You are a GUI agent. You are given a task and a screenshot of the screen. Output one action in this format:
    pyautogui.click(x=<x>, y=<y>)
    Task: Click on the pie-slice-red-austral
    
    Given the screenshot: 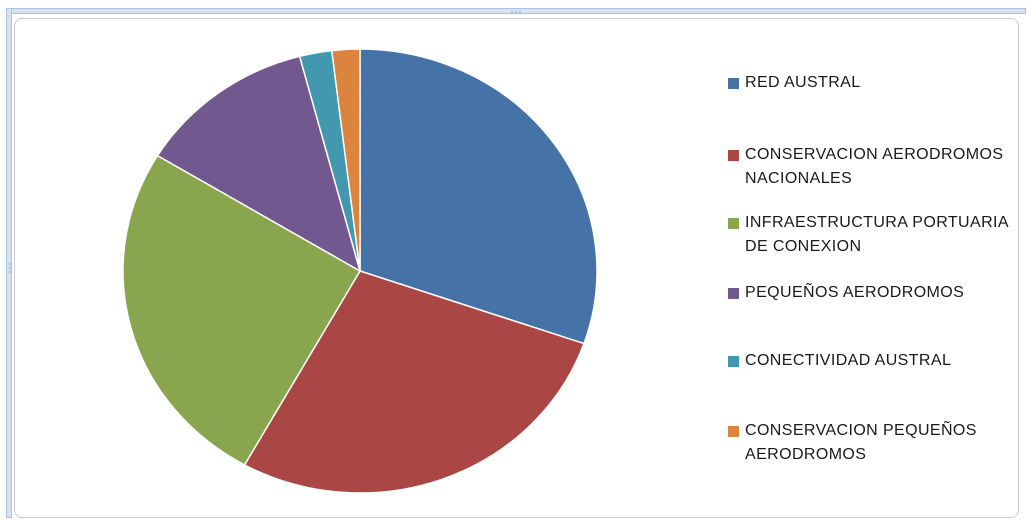 What is the action you would take?
    pyautogui.click(x=478, y=196)
    